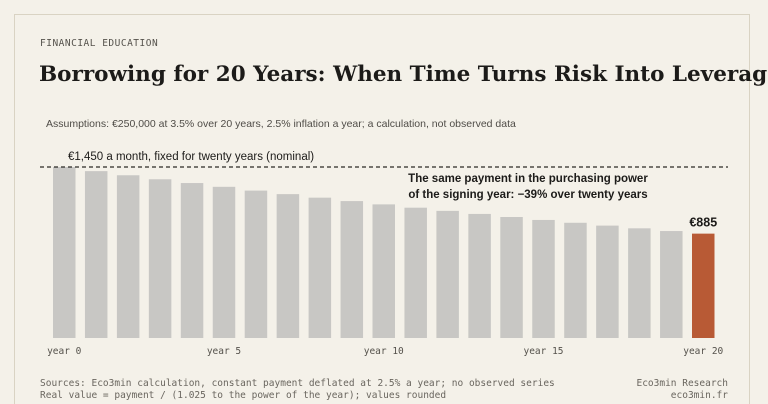 The height and width of the screenshot is (404, 768). I want to click on bar-highlight, so click(703, 285).